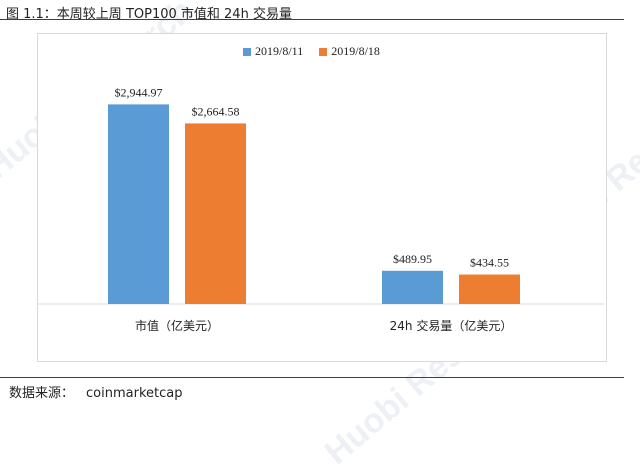 The image size is (640, 473). Describe the element at coordinates (247, 51) in the screenshot. I see `legend-swatch-blue` at that location.